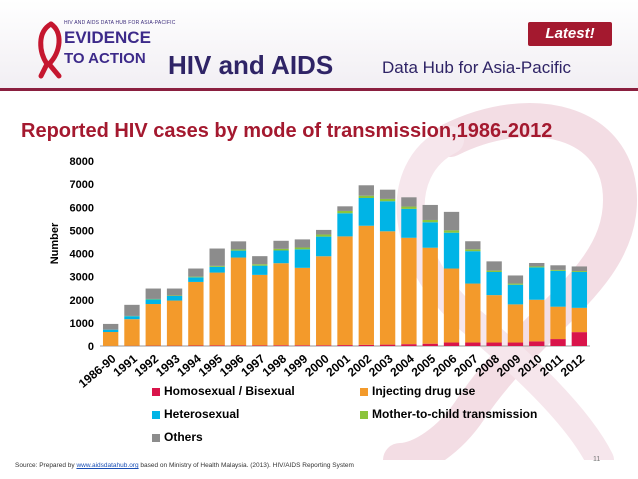 The image size is (638, 479). I want to click on source-link: www.aidsdatahub.org, so click(107, 465).